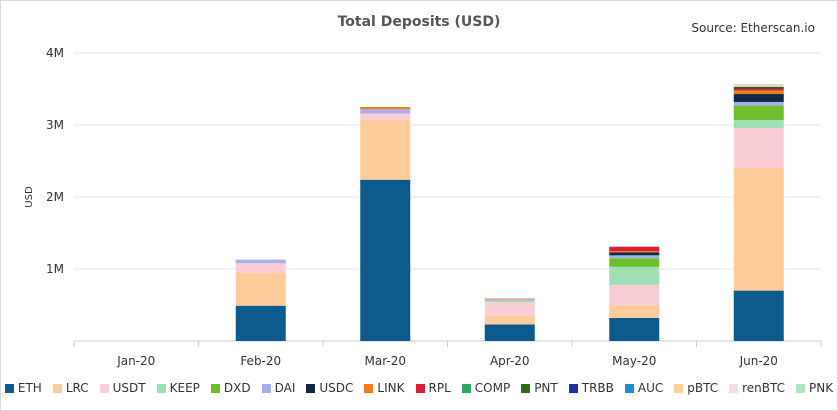 This screenshot has height=411, width=838. I want to click on legend-label: TRBB, so click(597, 388).